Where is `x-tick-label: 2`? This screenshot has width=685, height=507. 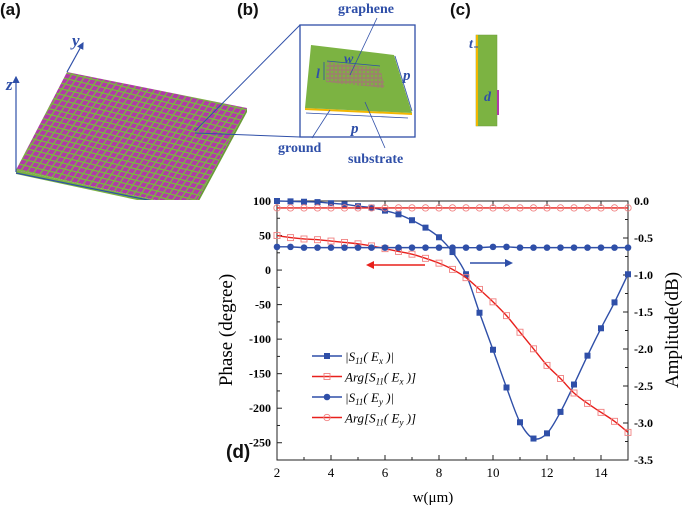 x-tick-label: 2 is located at coordinates (277, 472).